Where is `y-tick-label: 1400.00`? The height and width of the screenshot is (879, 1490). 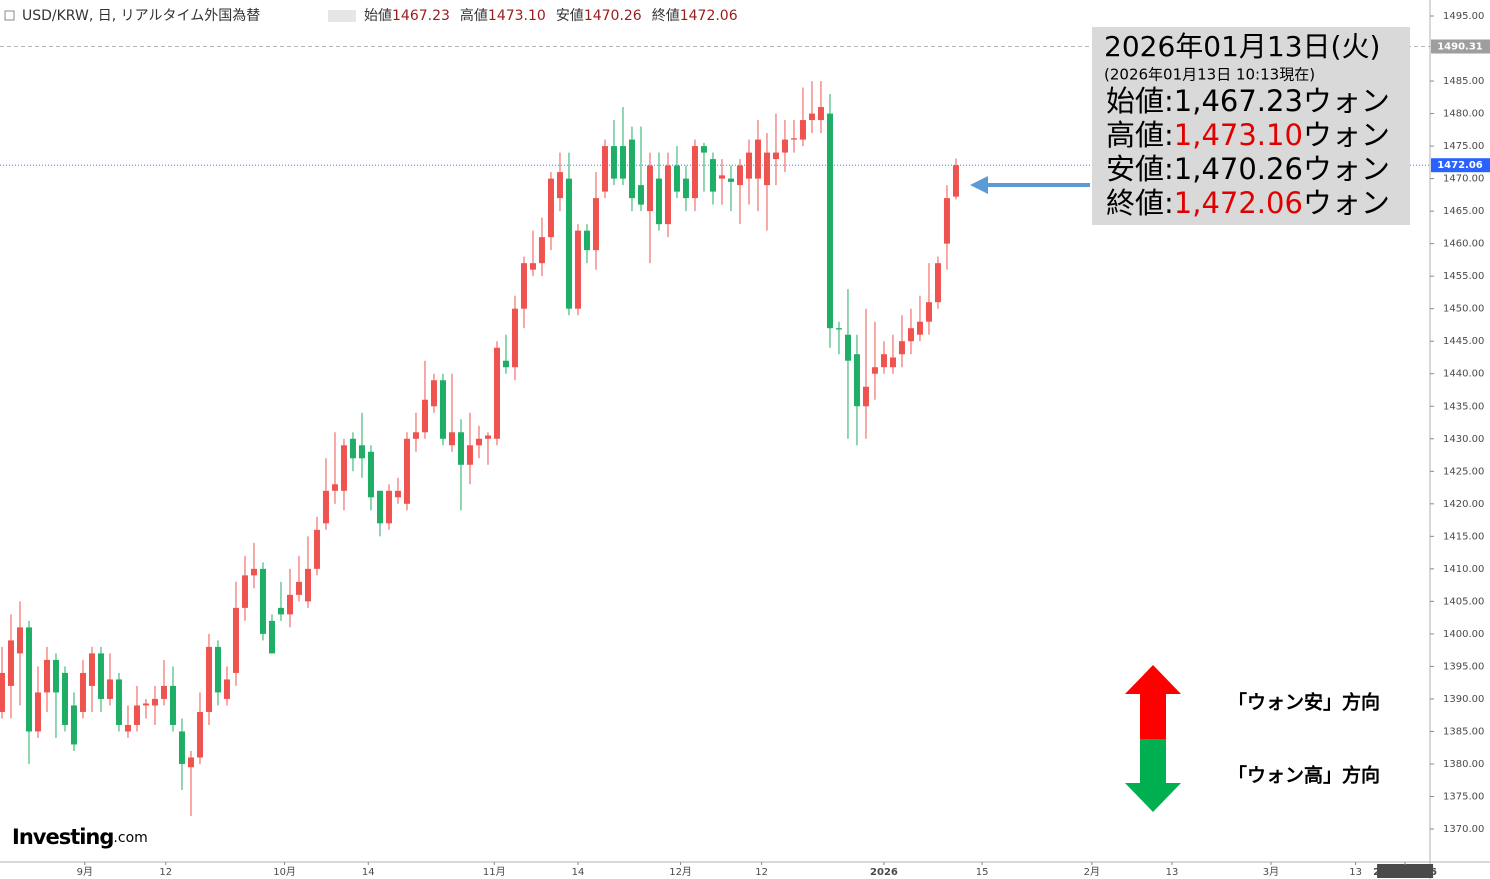
y-tick-label: 1400.00 is located at coordinates (1463, 634).